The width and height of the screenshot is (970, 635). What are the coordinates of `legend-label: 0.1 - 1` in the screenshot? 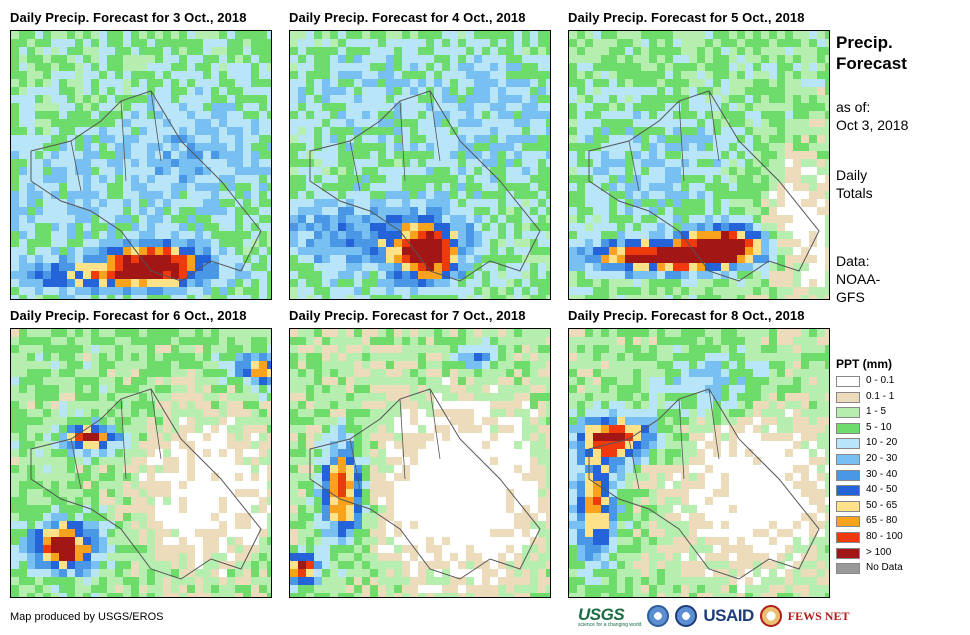 It's located at (880, 396).